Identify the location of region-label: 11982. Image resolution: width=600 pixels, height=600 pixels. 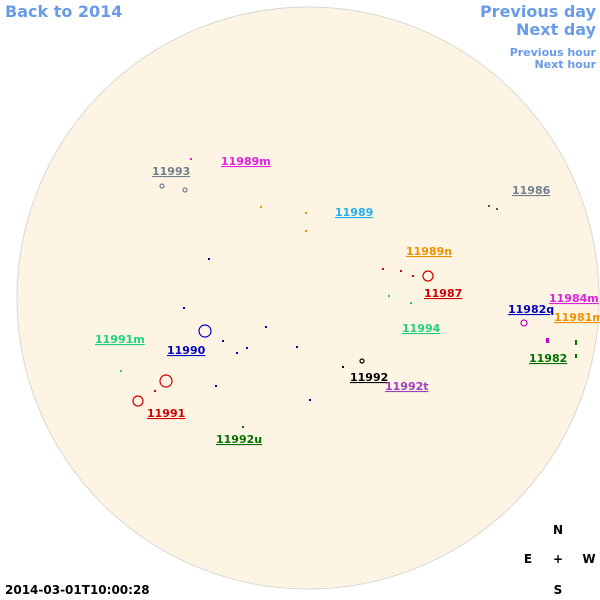
(548, 358).